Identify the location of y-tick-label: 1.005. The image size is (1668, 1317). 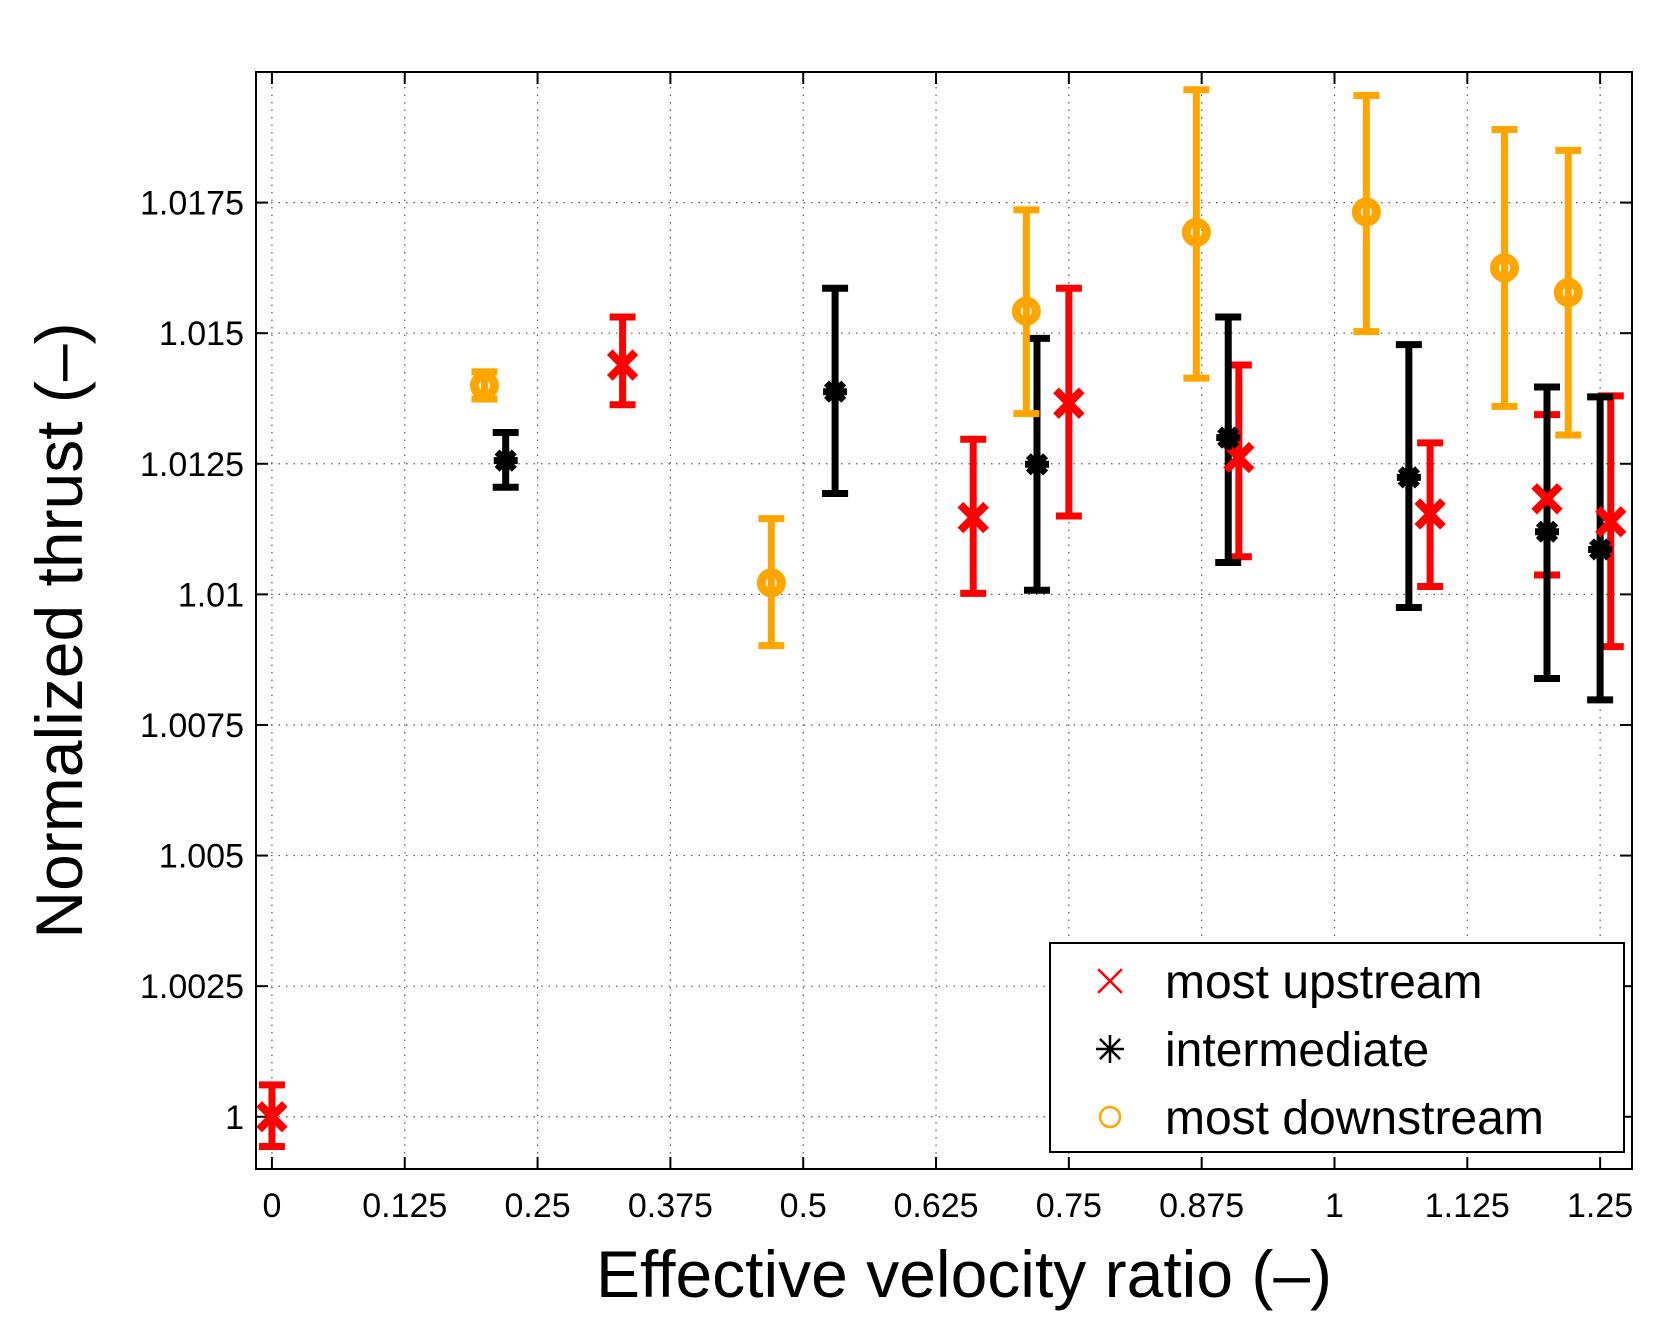
(201, 857).